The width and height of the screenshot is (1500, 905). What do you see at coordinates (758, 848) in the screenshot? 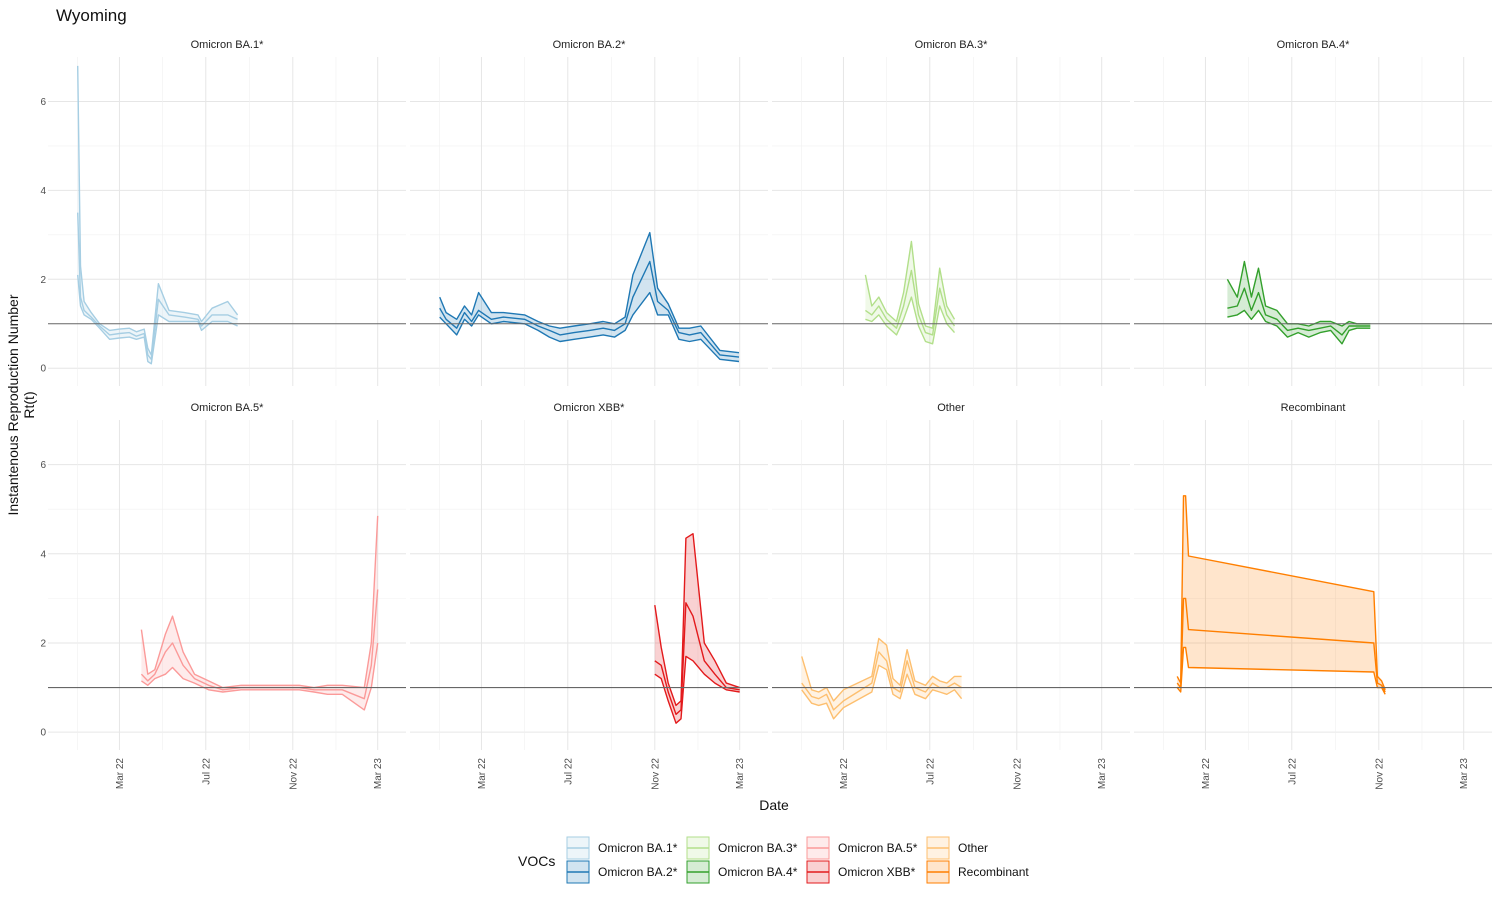
I see `legend-entry-label: Omicron BA.3*` at bounding box center [758, 848].